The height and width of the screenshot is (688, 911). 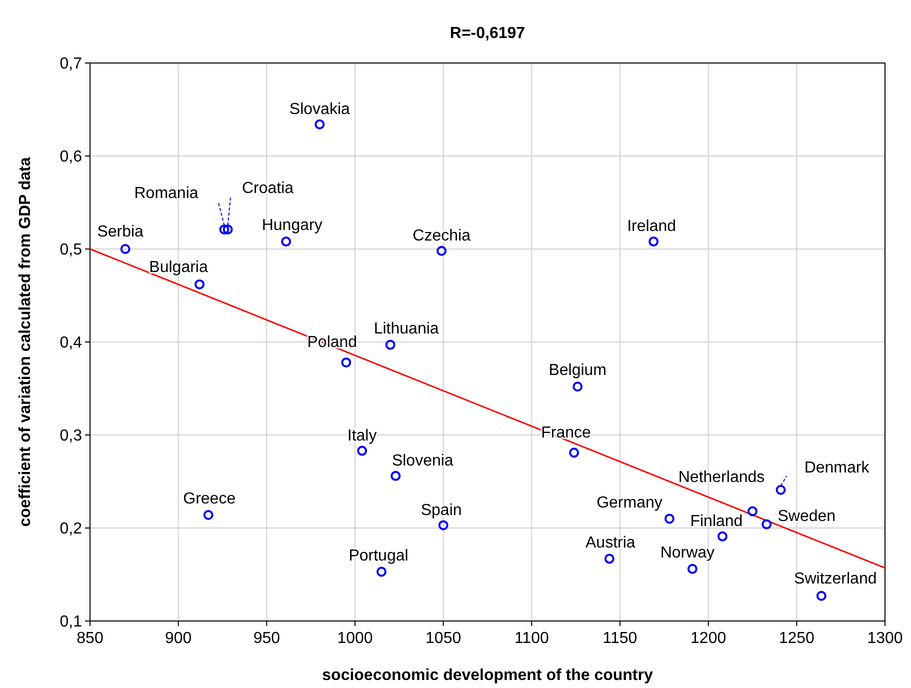 What do you see at coordinates (71, 250) in the screenshot?
I see `y-tick-label: 0,5` at bounding box center [71, 250].